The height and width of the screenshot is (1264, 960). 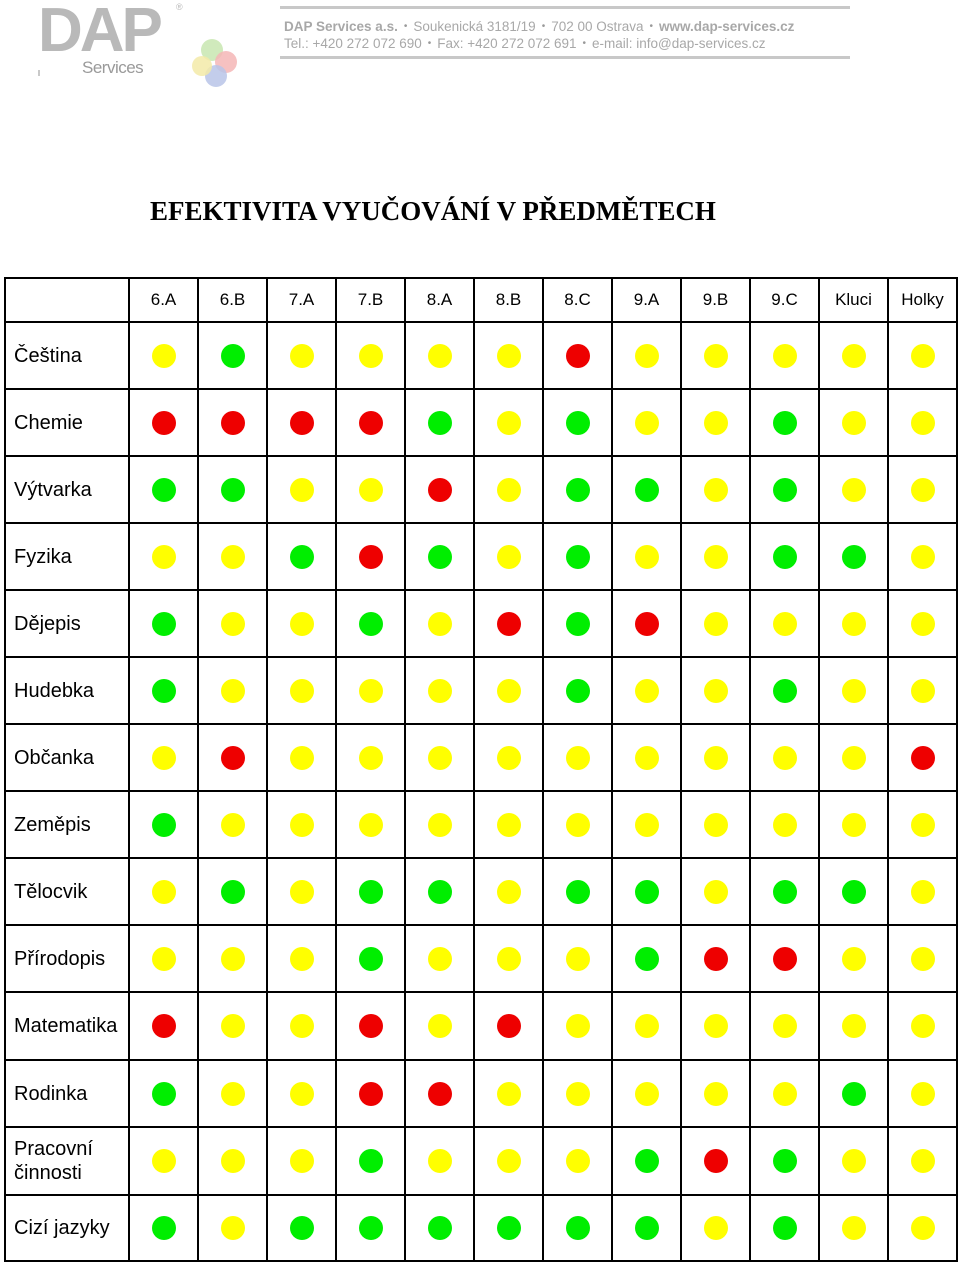 What do you see at coordinates (67, 556) in the screenshot?
I see `subject-label: Fyzika` at bounding box center [67, 556].